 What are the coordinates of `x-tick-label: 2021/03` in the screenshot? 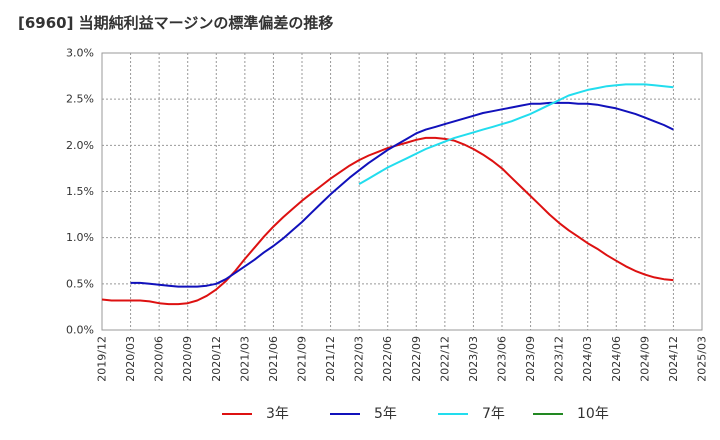 It's located at (244, 359).